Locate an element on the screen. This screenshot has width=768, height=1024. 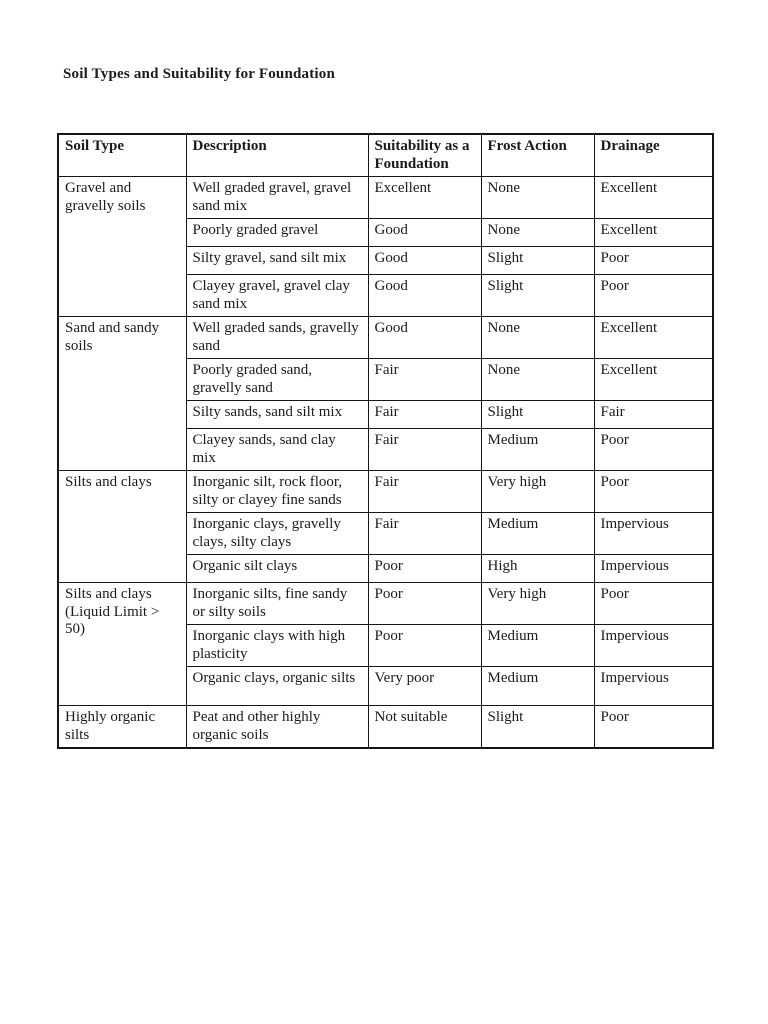
soil-type-cell: Highly organic silts is located at coordinates (122, 727).